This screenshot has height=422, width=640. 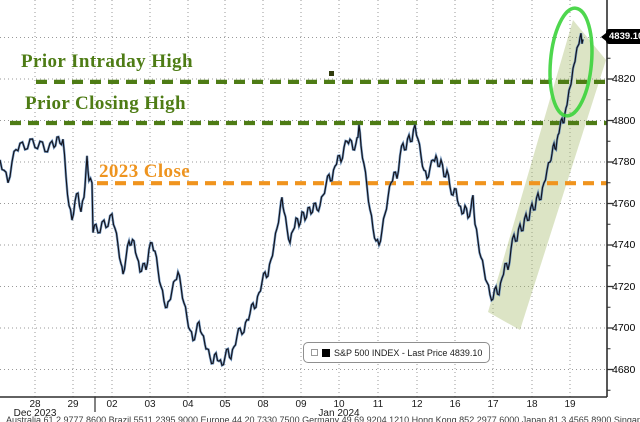 I want to click on y-axis-label: 4780, so click(x=624, y=162).